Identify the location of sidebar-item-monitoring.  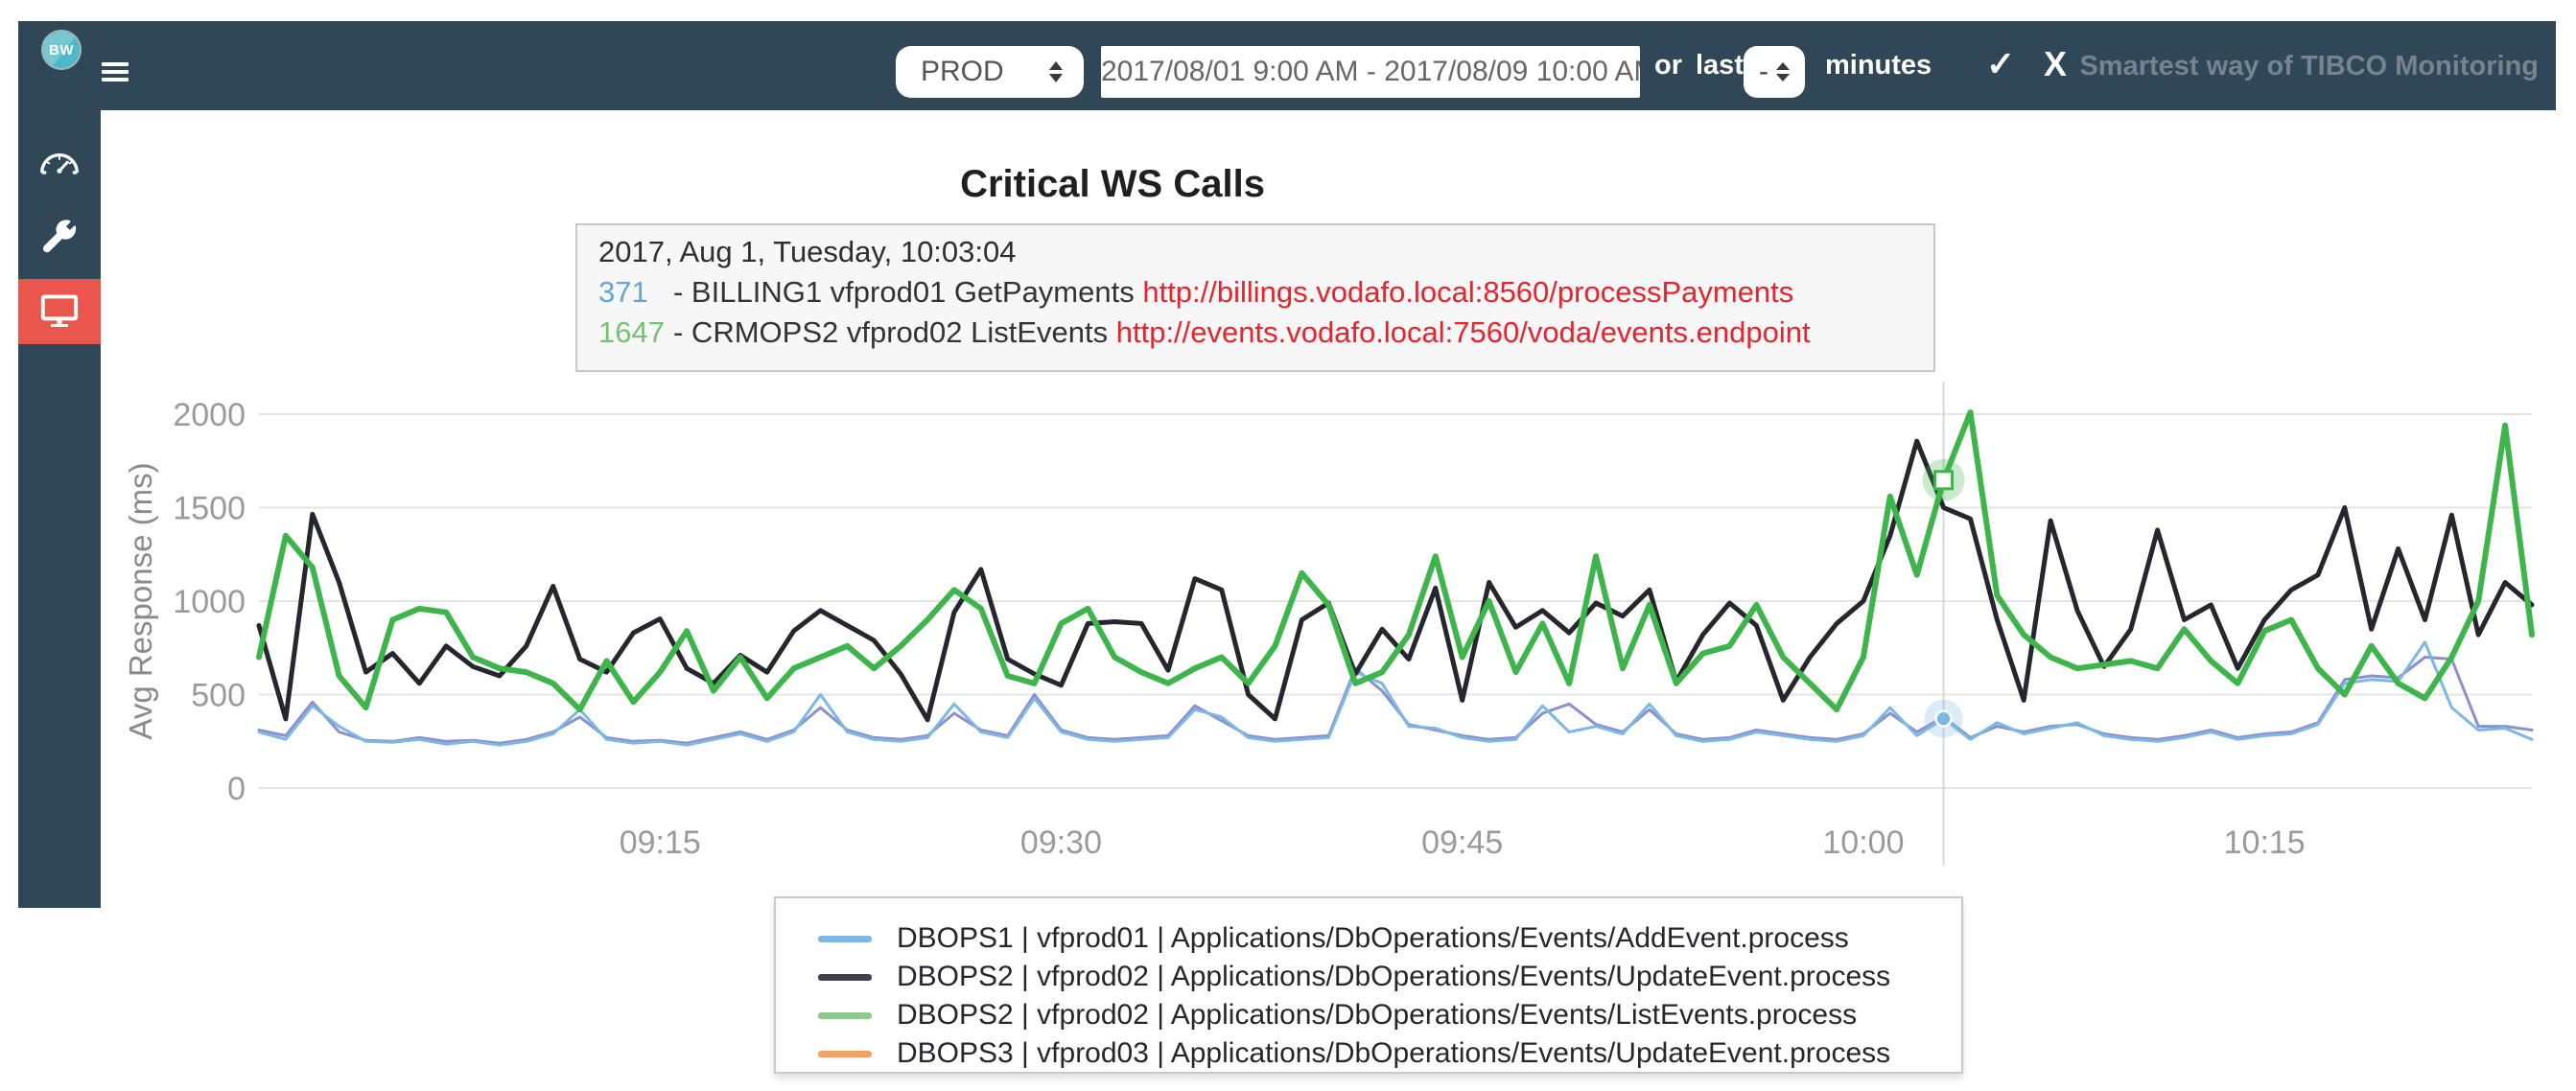
(59, 312).